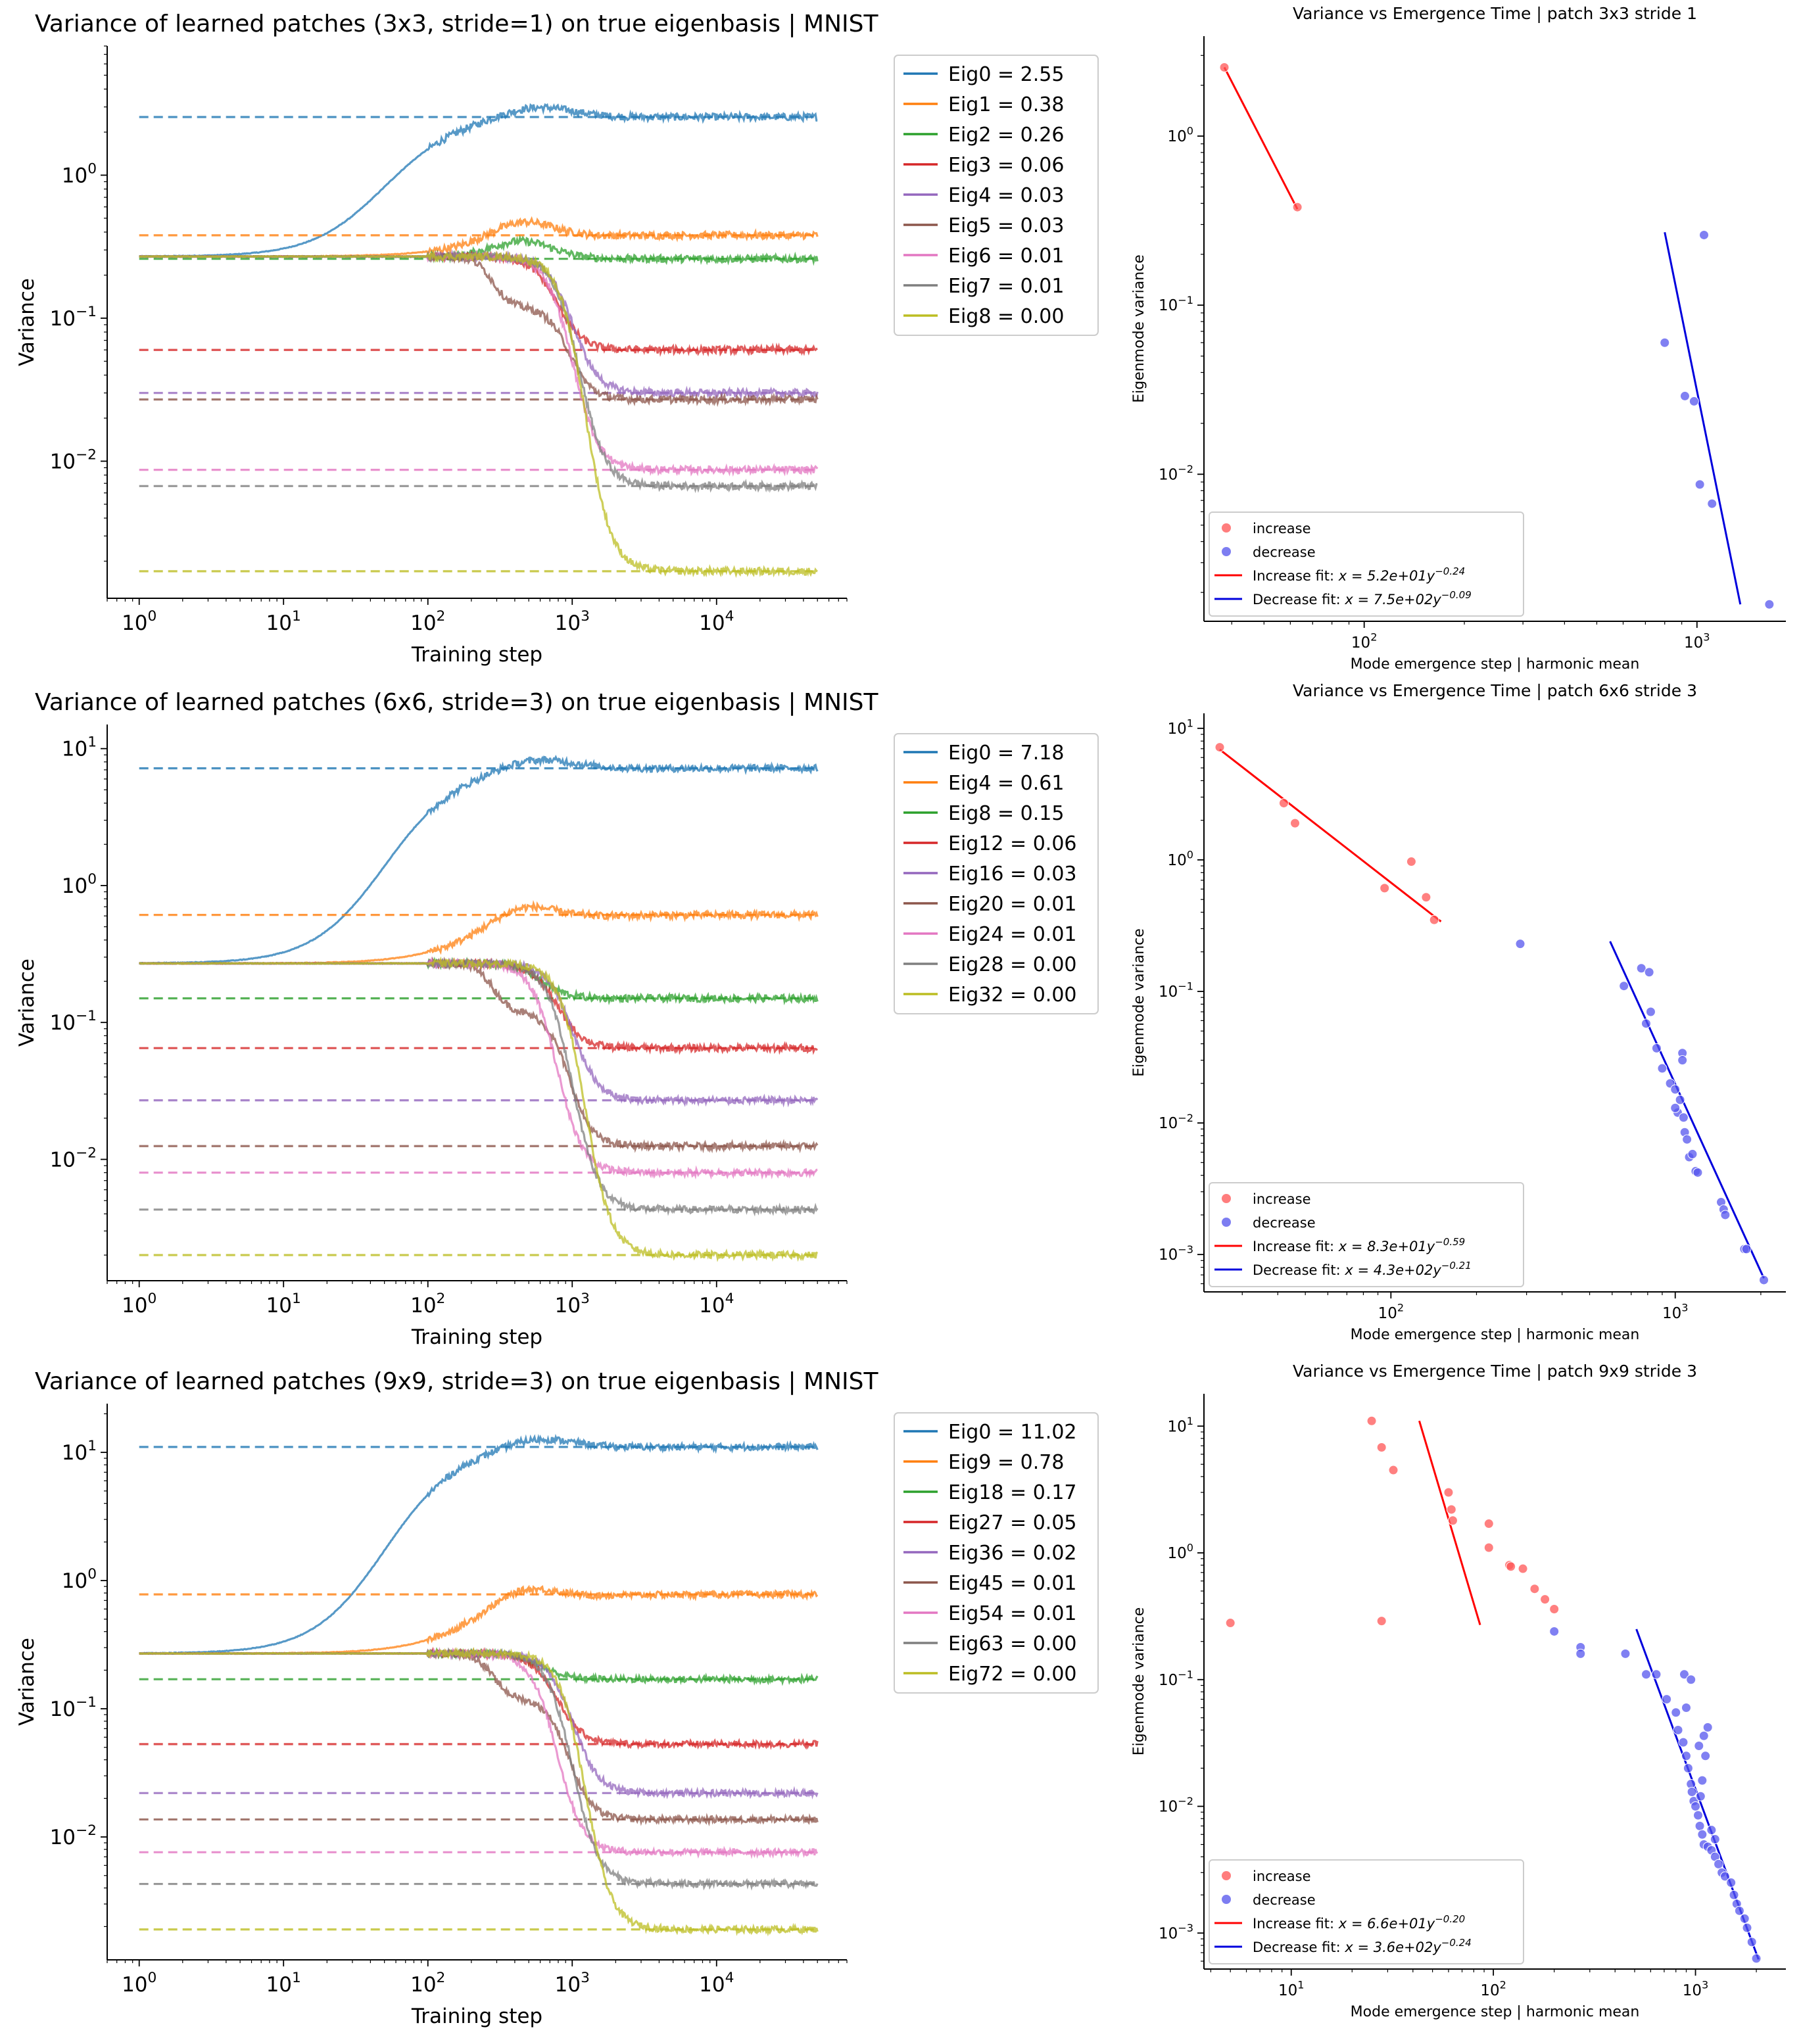 This screenshot has width=1801, height=2044. Describe the element at coordinates (1282, 528) in the screenshot. I see `legend-label-0: increase` at that location.